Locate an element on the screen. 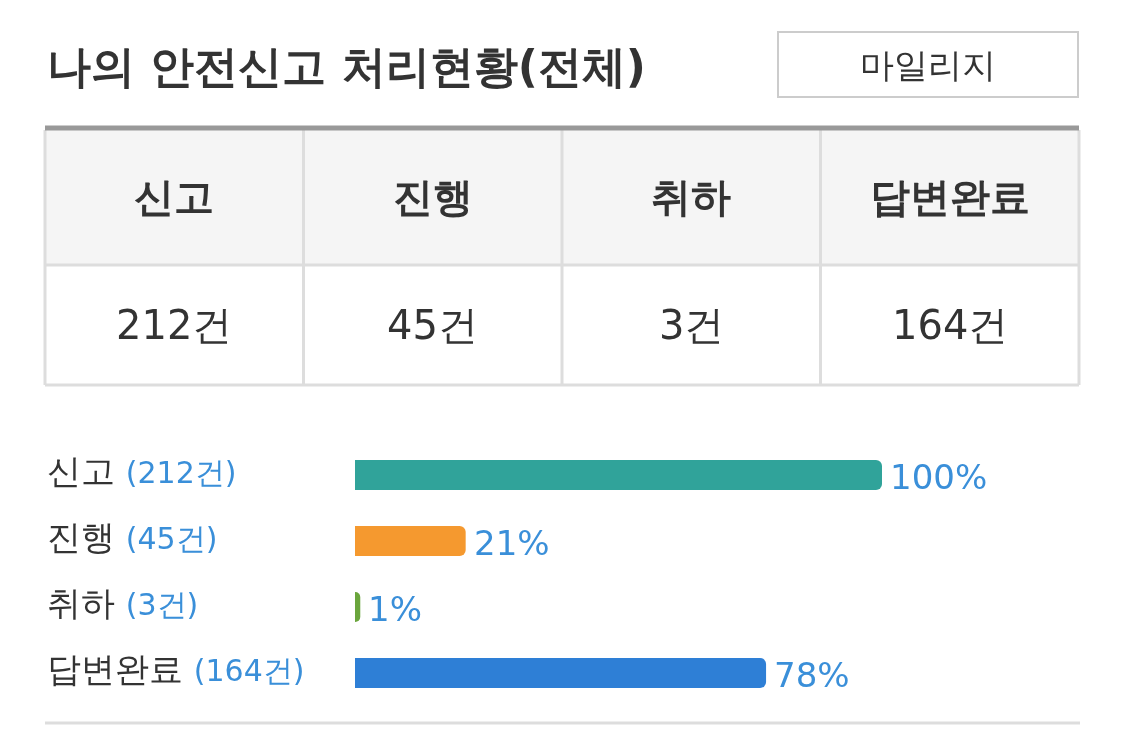 This screenshot has width=1125, height=735. data-label: 100% is located at coordinates (939, 477).